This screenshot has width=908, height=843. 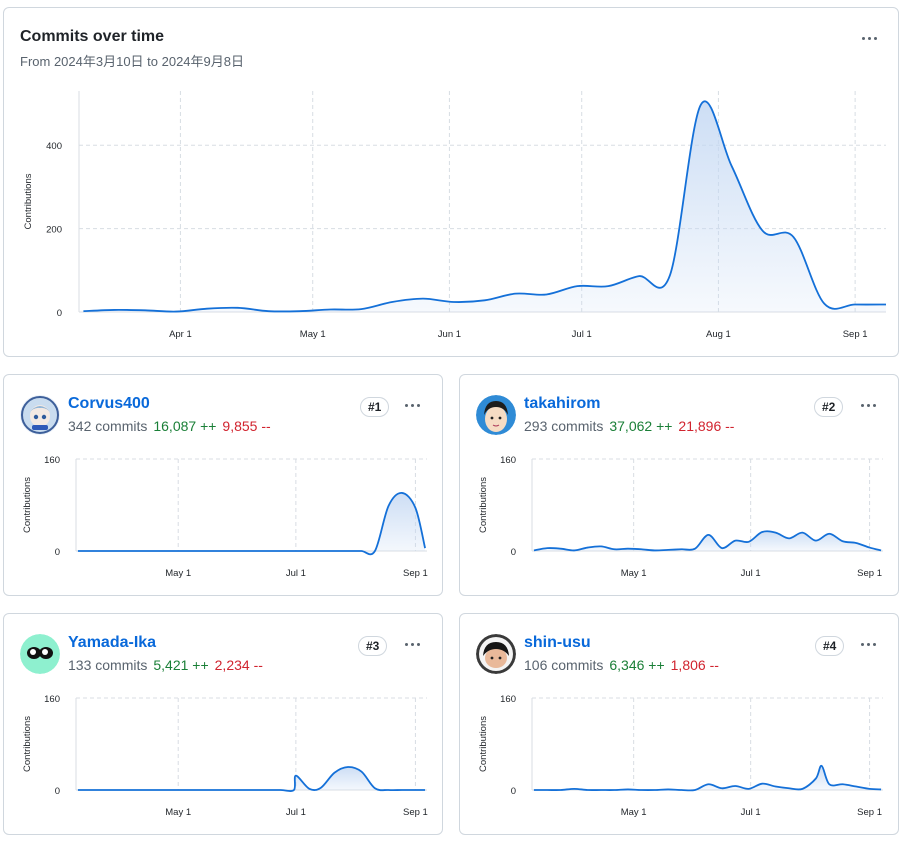 I want to click on additions-count: 37,062 ++, so click(x=641, y=426).